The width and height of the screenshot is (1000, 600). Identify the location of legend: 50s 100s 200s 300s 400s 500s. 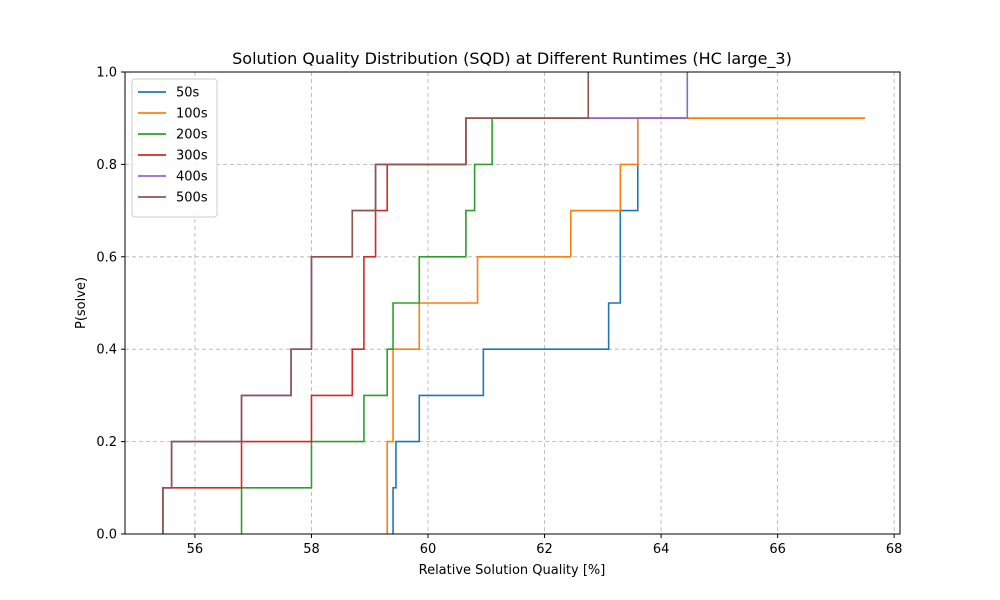
(174, 148).